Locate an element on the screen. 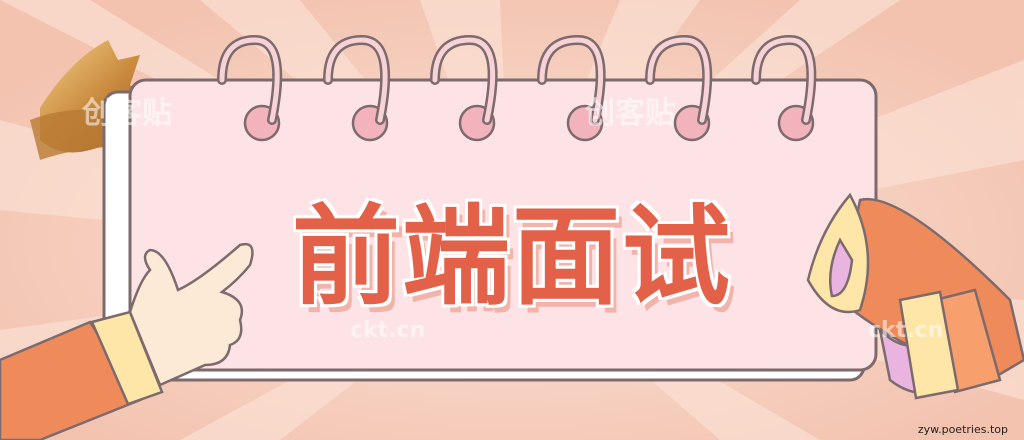 The height and width of the screenshot is (440, 1024). watermark-logo-center: 创客贴 is located at coordinates (630, 113).